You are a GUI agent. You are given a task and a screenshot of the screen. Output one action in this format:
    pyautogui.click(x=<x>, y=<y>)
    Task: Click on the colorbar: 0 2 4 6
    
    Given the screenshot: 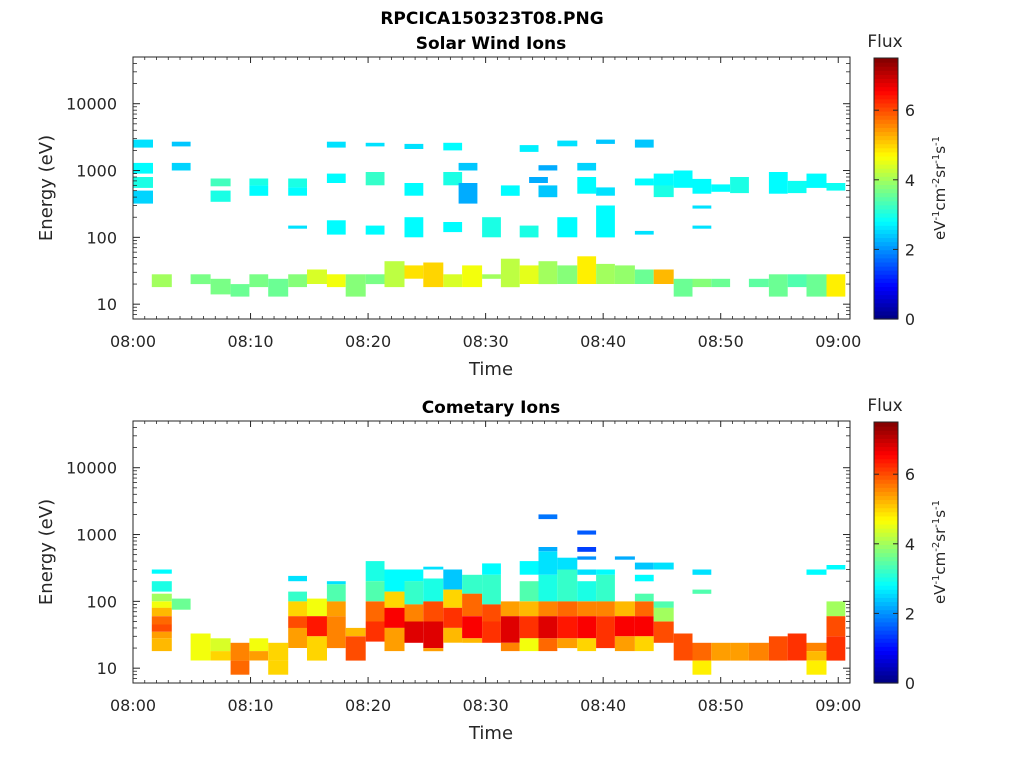 What is the action you would take?
    pyautogui.click(x=894, y=557)
    